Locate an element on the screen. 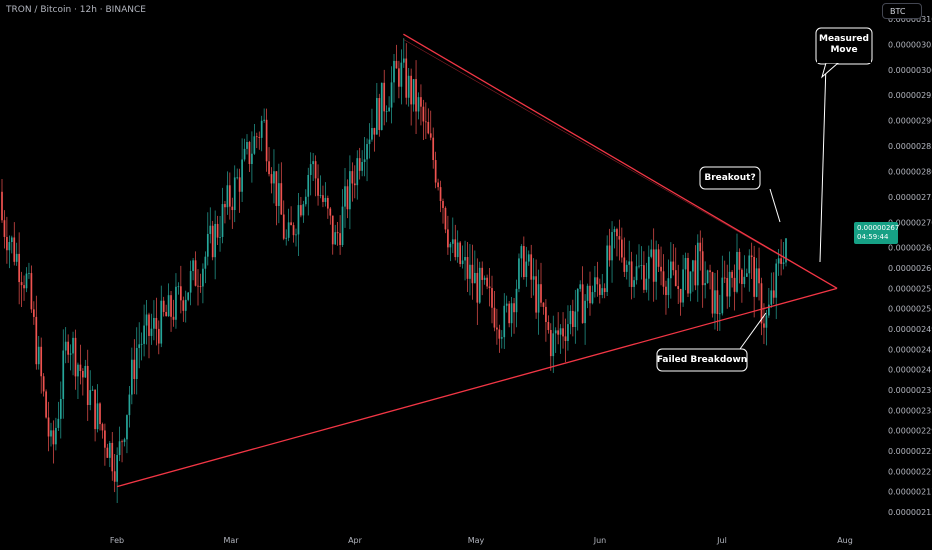 The image size is (932, 550). price-tick: 0.00000300 is located at coordinates (910, 70).